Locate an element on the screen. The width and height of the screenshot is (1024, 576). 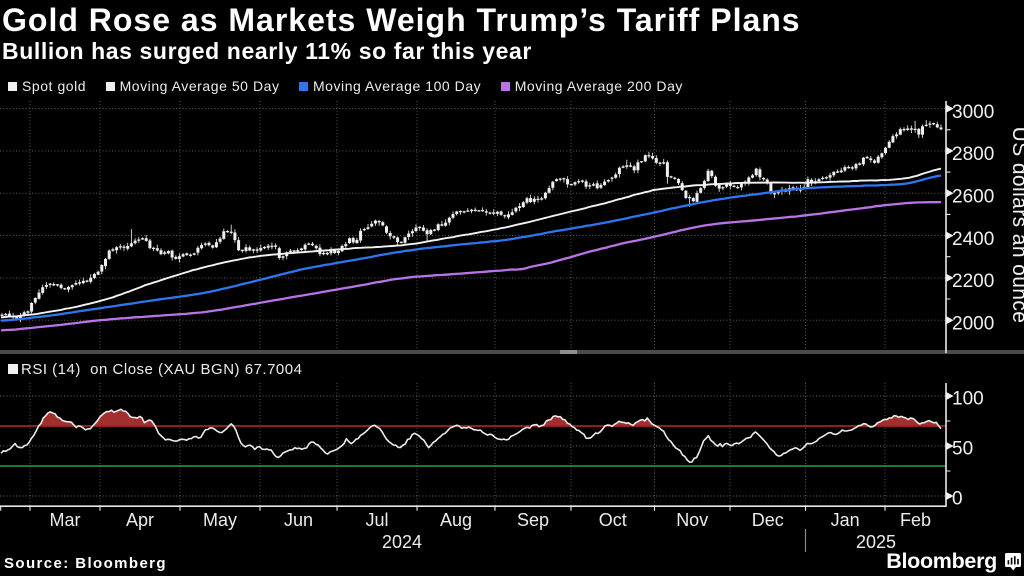
svg-text: 3000 is located at coordinates (973, 112).